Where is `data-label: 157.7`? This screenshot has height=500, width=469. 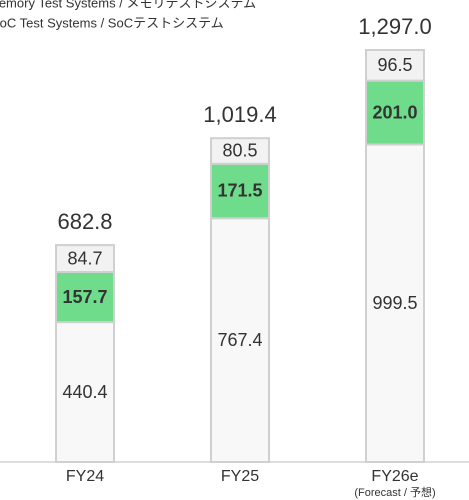 data-label: 157.7 is located at coordinates (84, 297).